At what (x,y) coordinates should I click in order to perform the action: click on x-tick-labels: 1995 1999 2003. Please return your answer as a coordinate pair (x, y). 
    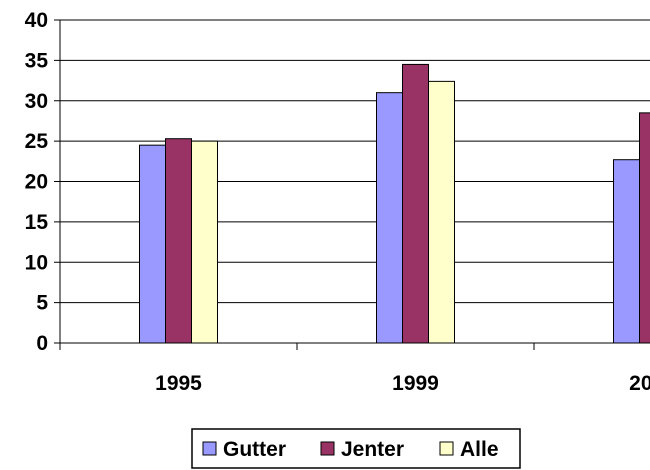
    Looking at the image, I should click on (402, 383).